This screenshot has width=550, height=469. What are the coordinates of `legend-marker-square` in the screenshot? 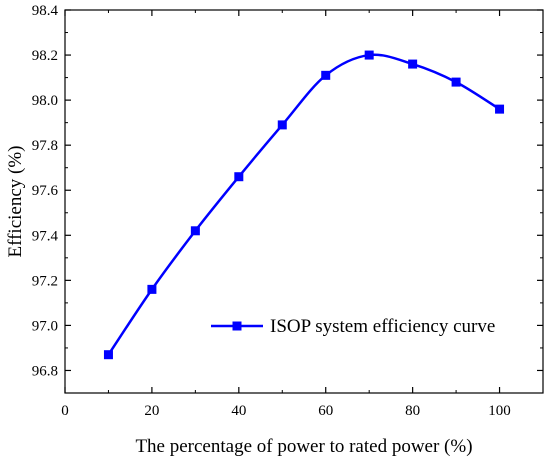 It's located at (237, 326).